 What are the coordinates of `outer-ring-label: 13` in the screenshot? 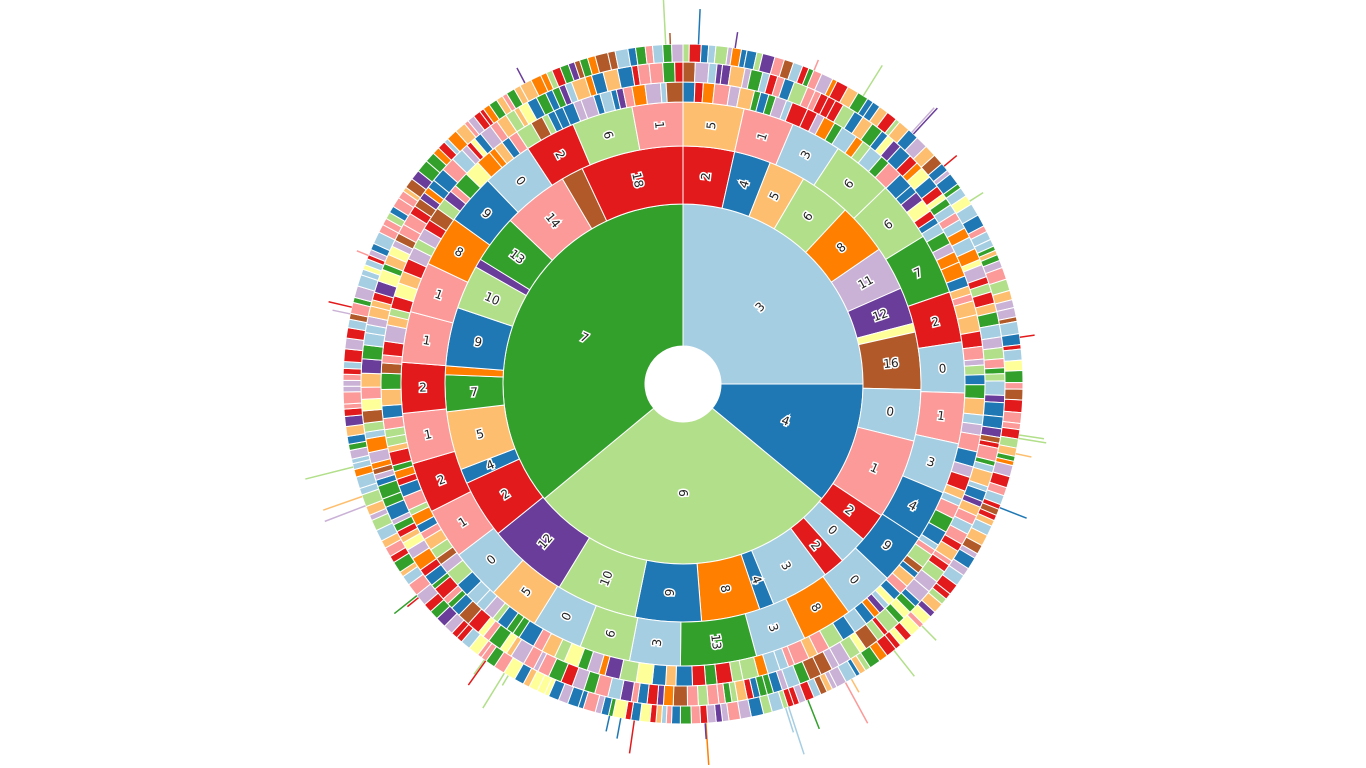 It's located at (716, 641).